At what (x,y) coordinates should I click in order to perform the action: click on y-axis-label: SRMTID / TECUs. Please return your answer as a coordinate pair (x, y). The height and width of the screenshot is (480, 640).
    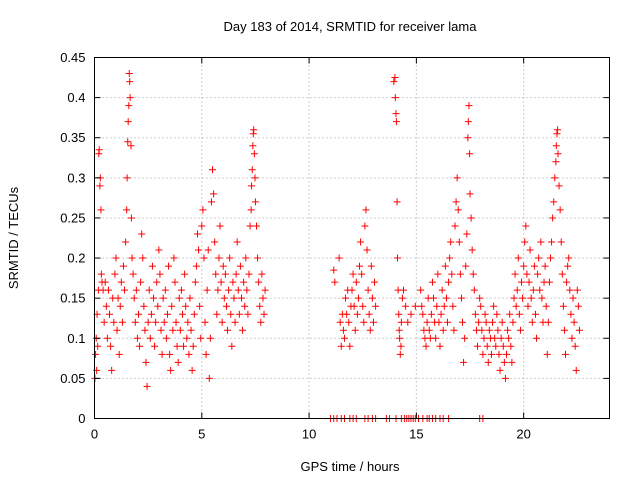
    Looking at the image, I should click on (13, 237).